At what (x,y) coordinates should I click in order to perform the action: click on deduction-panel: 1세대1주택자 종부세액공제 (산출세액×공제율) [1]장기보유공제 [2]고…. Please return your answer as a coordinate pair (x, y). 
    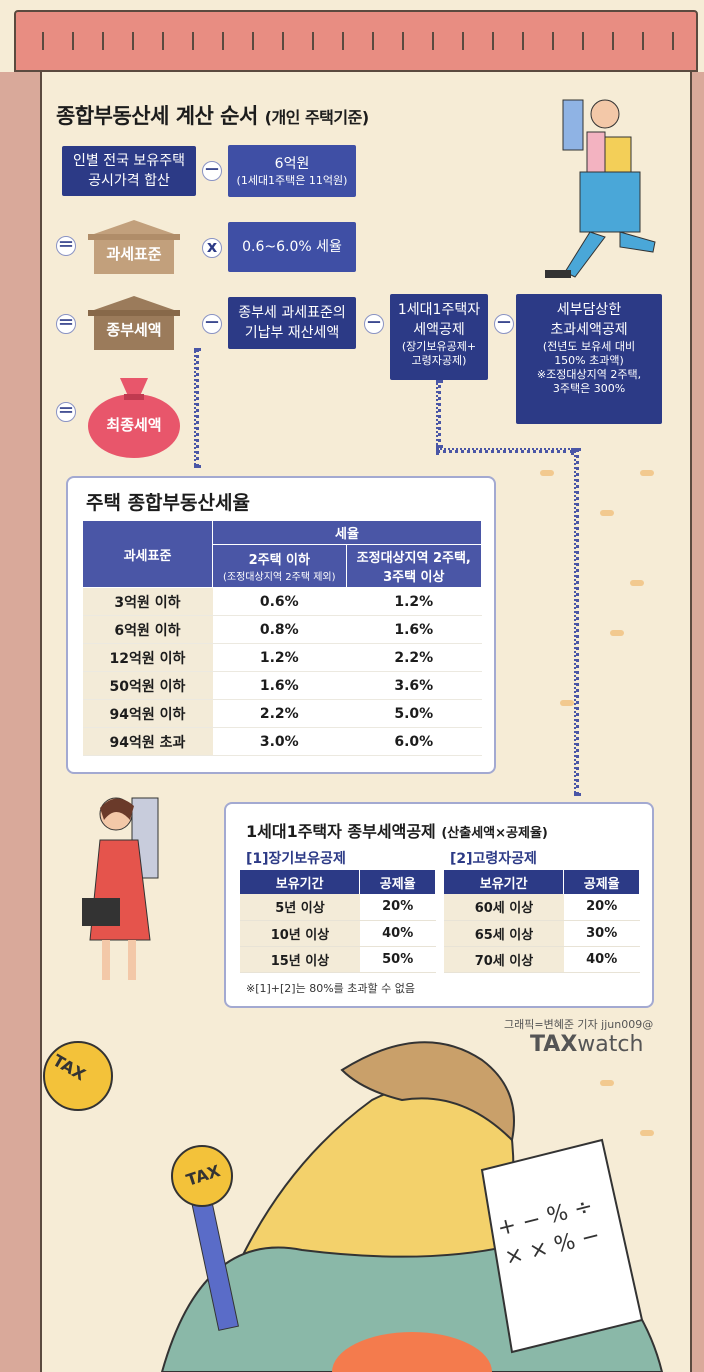
    Looking at the image, I should click on (439, 905).